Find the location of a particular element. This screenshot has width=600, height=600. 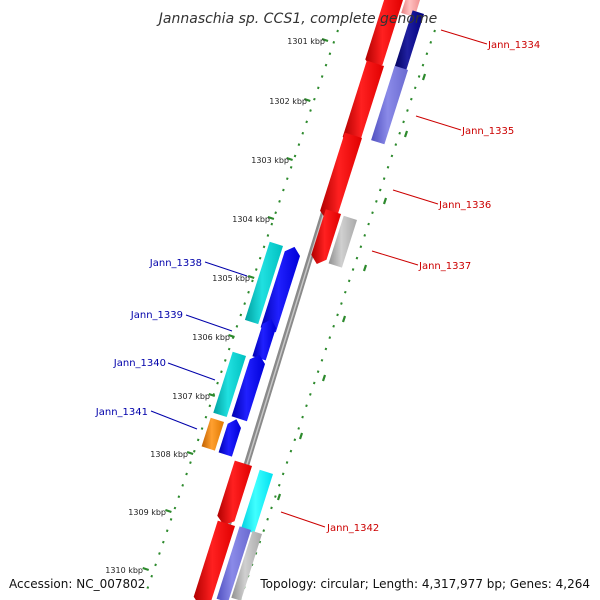

gene-arrow-1342-red is located at coordinates (234, 493).